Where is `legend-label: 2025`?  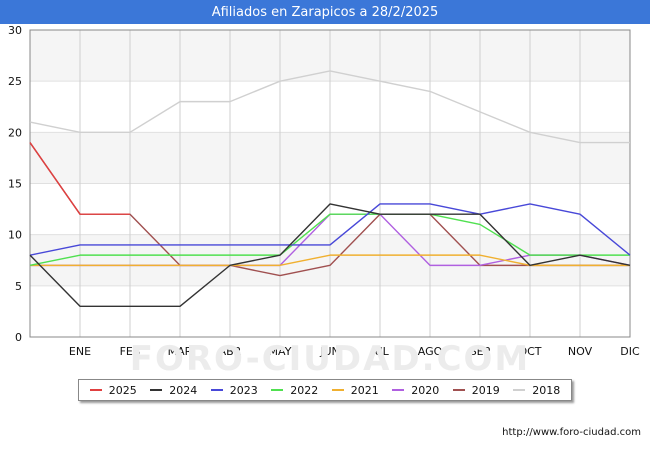 legend-label: 2025 is located at coordinates (122, 390).